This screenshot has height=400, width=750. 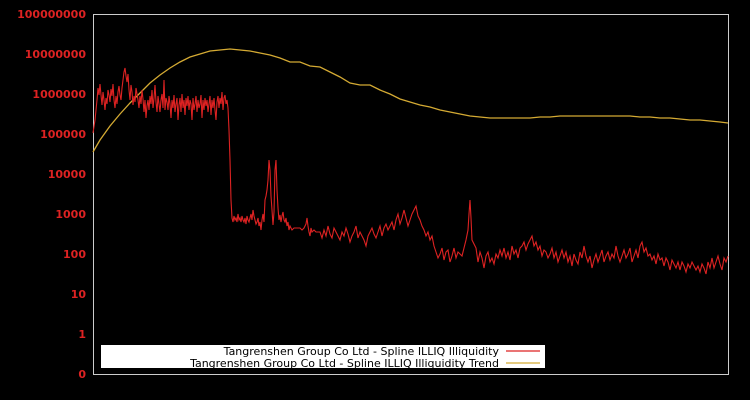 I want to click on y-tick-label: 0, so click(x=82, y=374).